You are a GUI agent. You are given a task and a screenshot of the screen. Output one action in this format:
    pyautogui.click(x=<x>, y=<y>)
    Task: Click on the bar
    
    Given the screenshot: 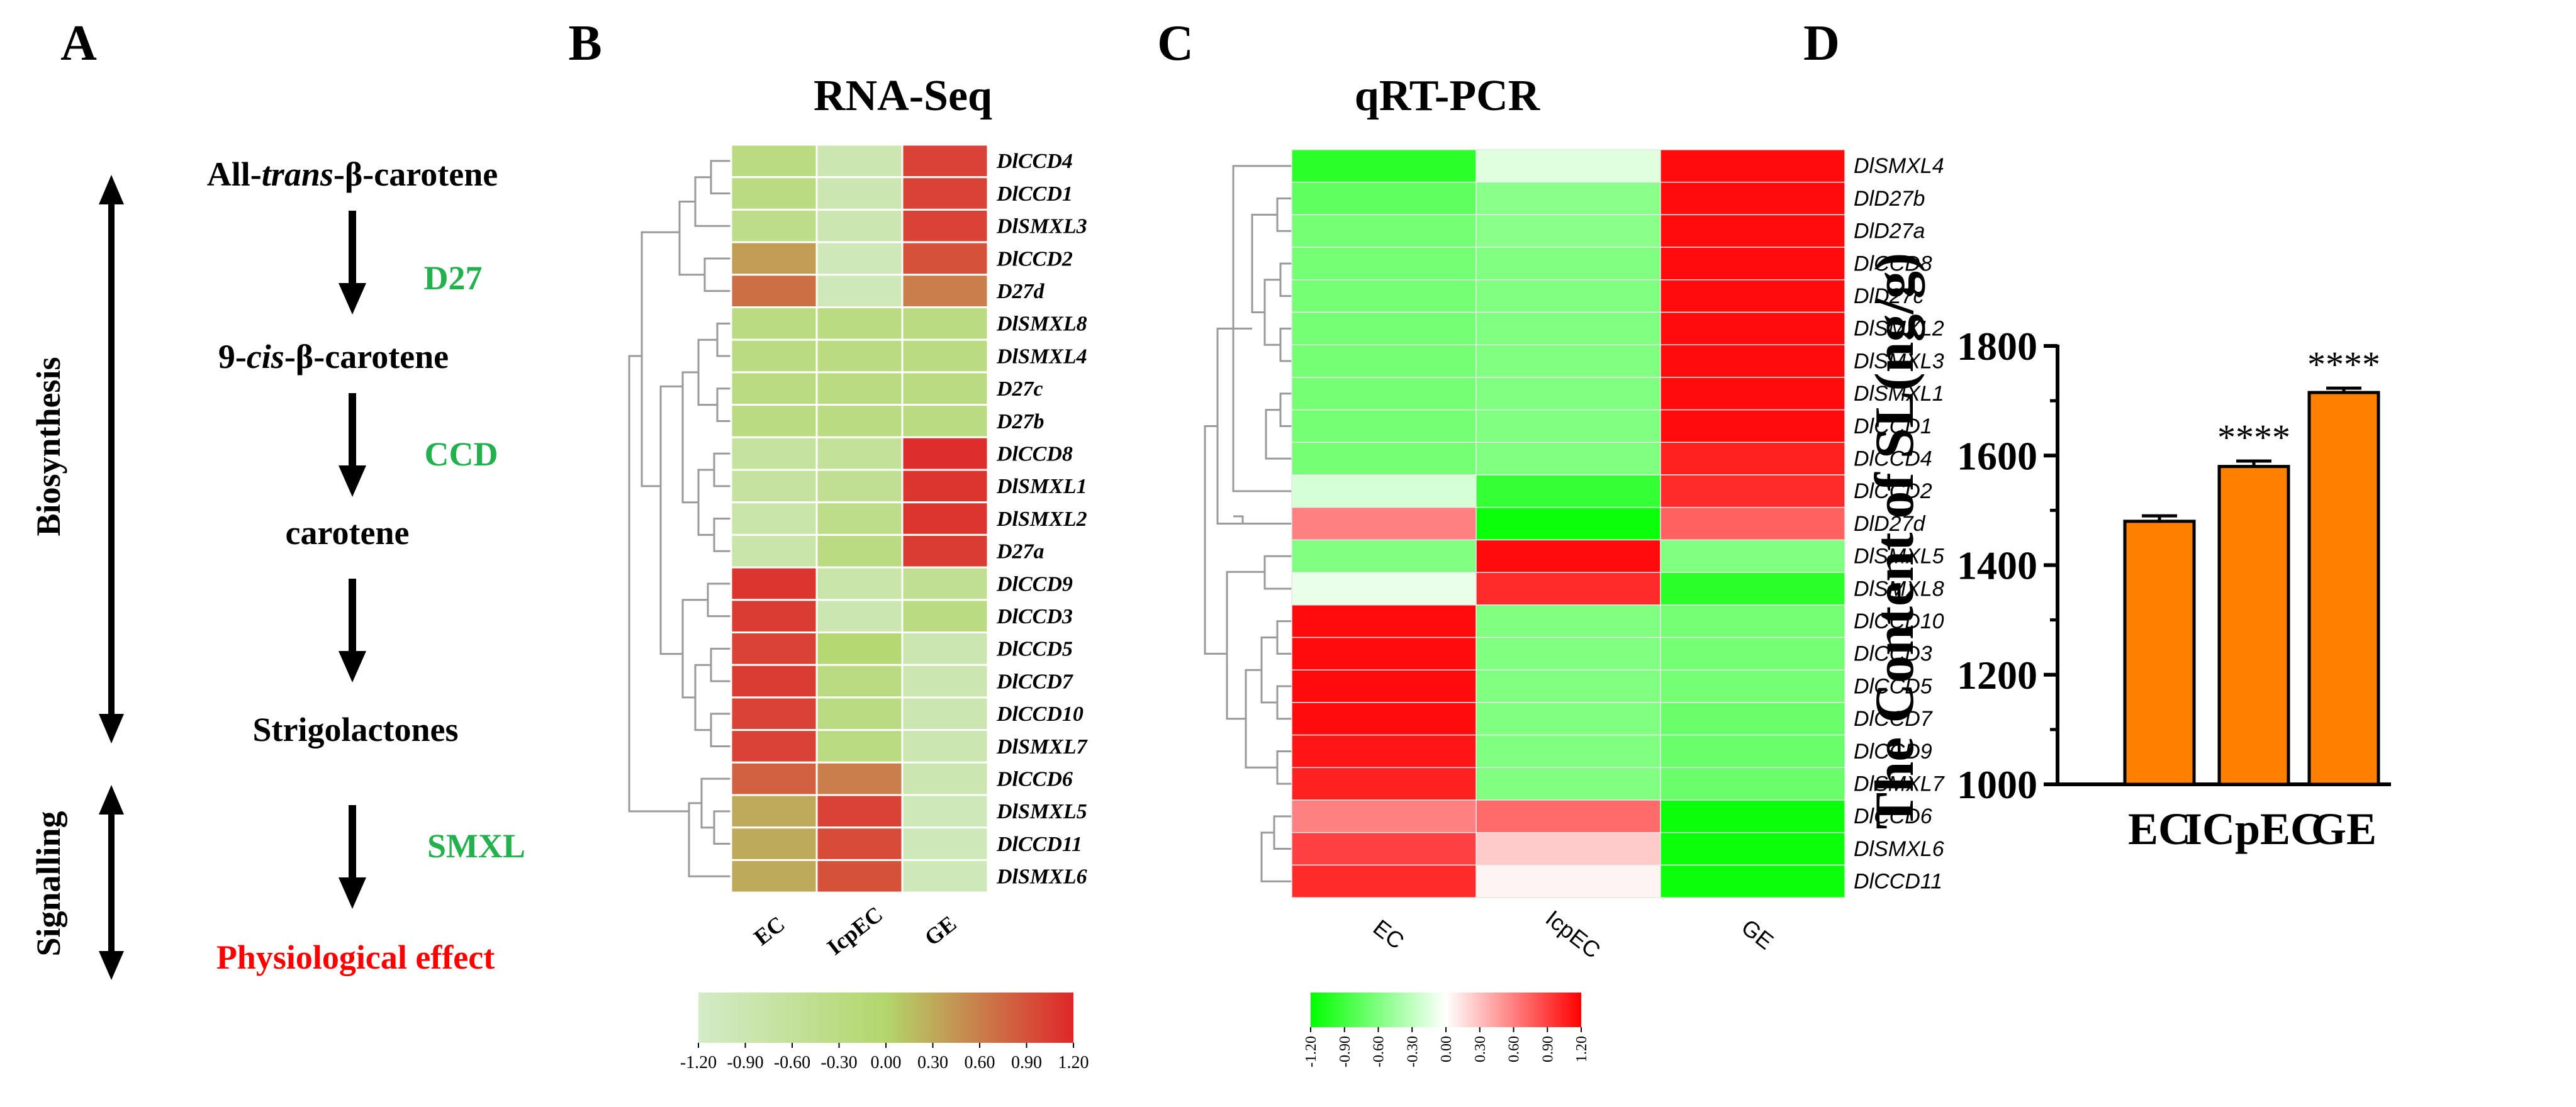 What is the action you would take?
    pyautogui.click(x=2343, y=589)
    